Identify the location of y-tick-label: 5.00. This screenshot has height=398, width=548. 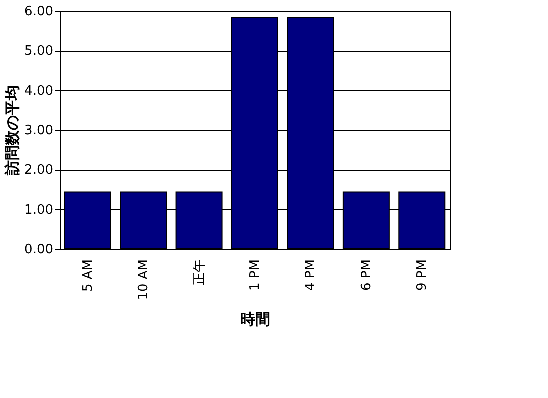
(39, 52).